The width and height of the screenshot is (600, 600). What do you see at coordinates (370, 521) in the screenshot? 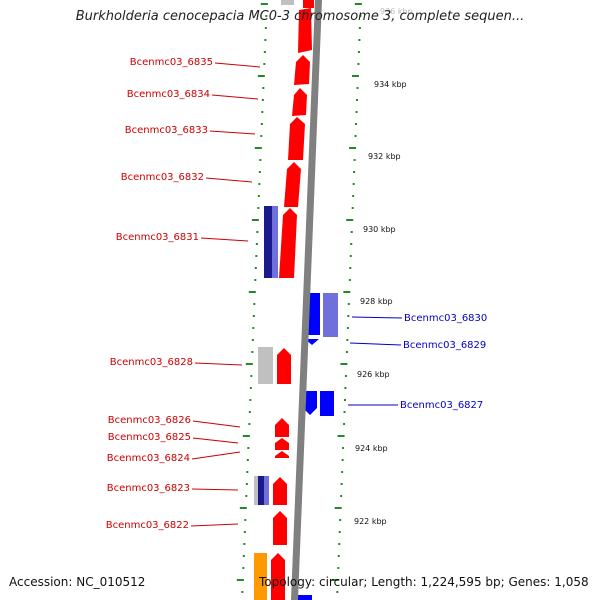
I see `kbp-label: 922 kbp` at bounding box center [370, 521].